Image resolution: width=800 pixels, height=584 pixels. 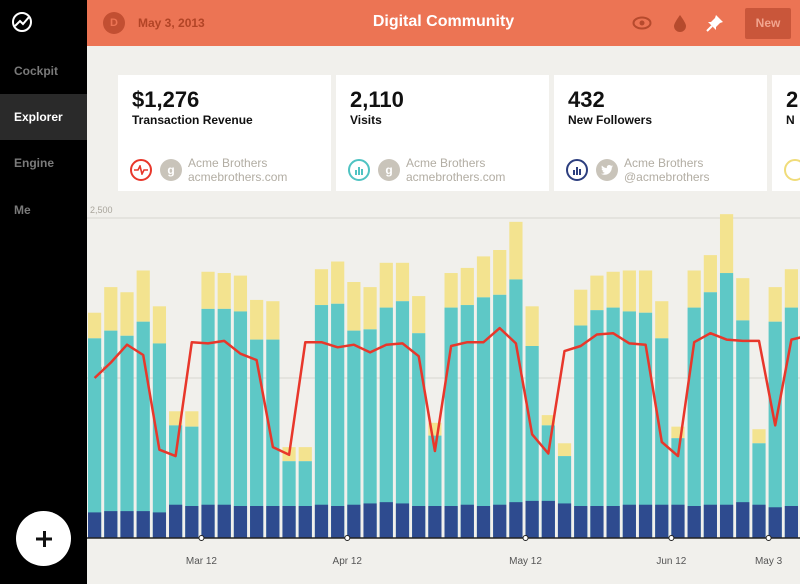 I want to click on sidebar-item-engine: Engine, so click(x=34, y=163).